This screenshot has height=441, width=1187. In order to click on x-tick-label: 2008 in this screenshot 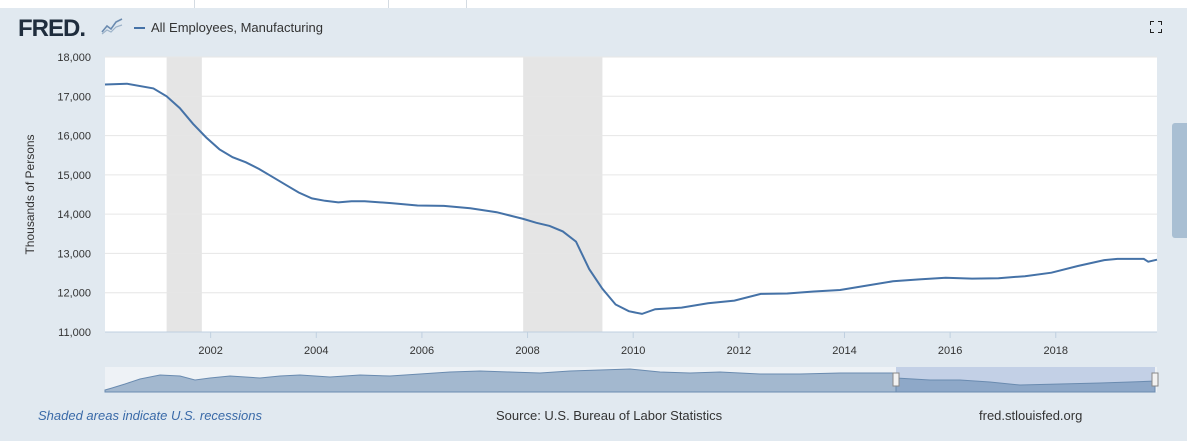, I will do `click(527, 351)`.